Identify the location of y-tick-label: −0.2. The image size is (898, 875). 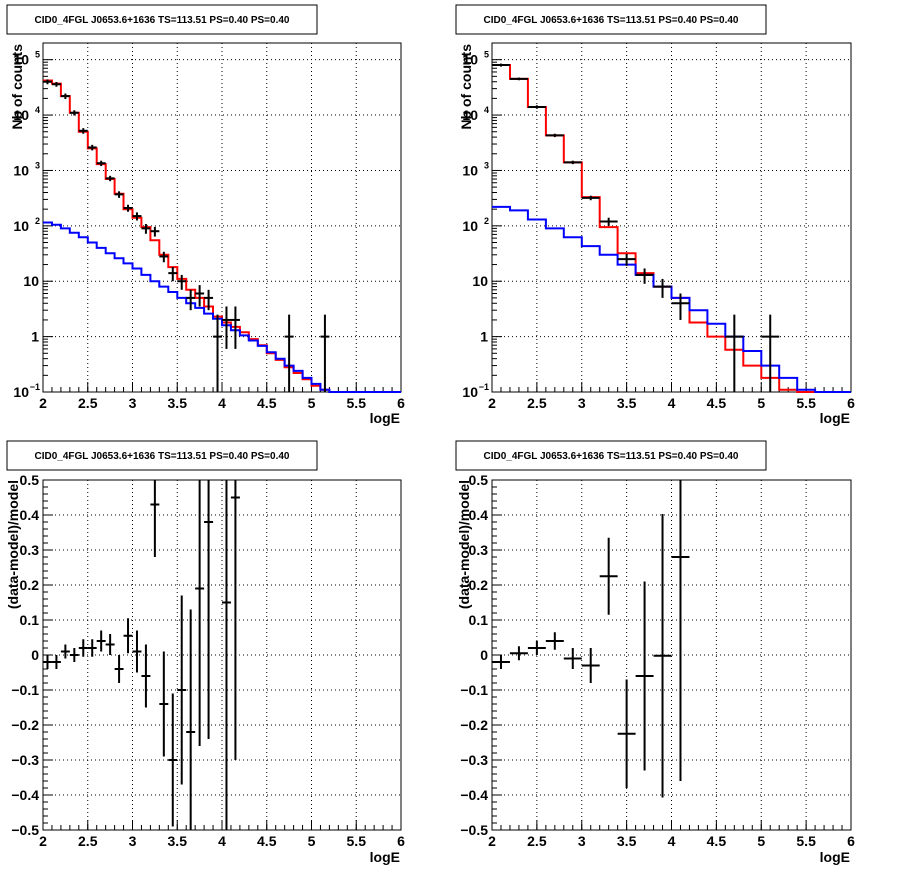
(25, 725).